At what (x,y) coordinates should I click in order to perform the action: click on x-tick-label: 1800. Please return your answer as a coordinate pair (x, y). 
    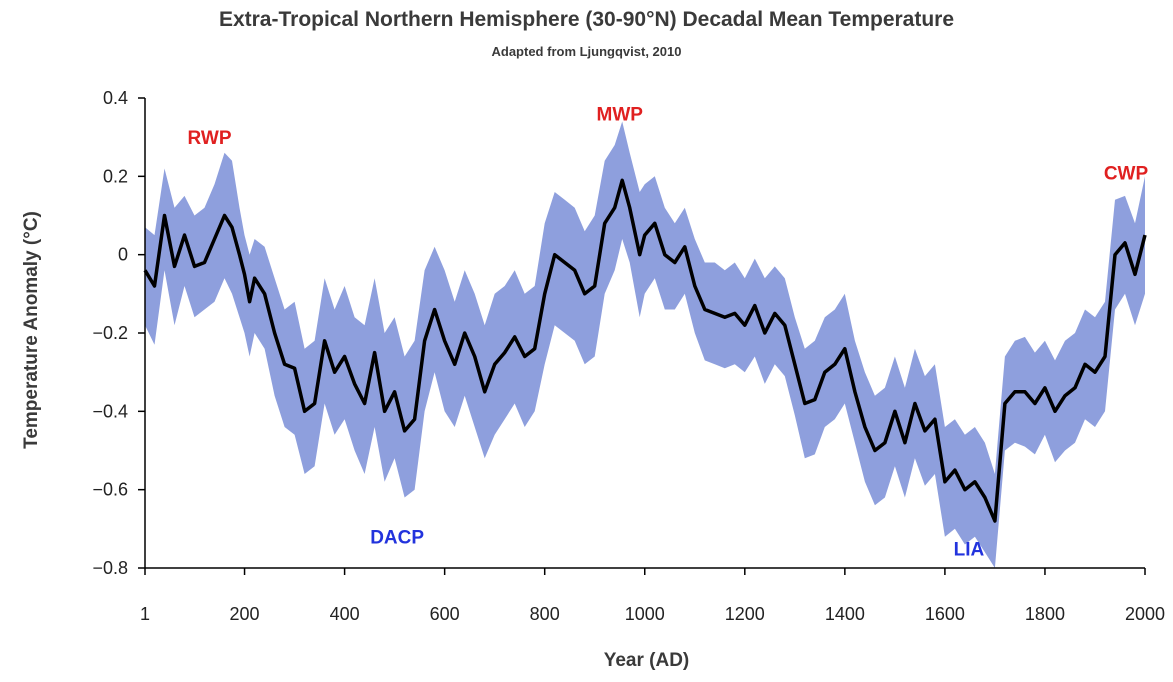
    Looking at the image, I should click on (1045, 614).